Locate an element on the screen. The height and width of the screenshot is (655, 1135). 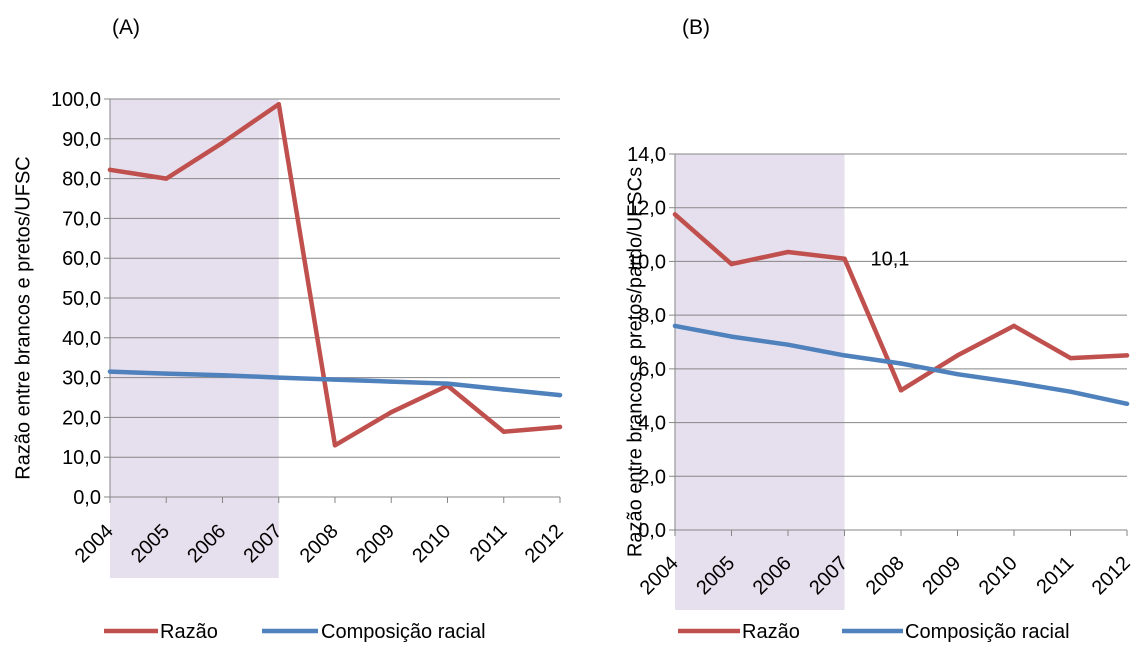
y-tick-label: 30,0 is located at coordinates (81, 379).